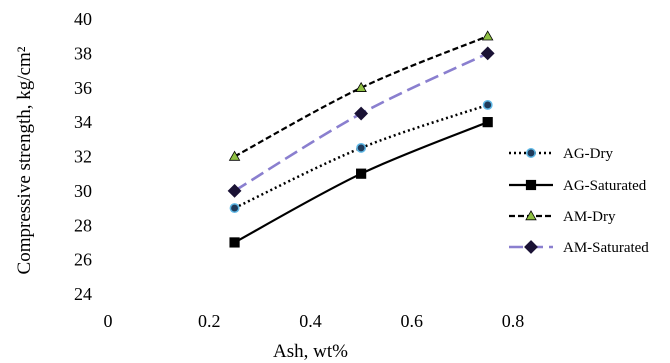 This screenshot has width=670, height=363. Describe the element at coordinates (83, 88) in the screenshot. I see `y-tick-label: 36` at that location.